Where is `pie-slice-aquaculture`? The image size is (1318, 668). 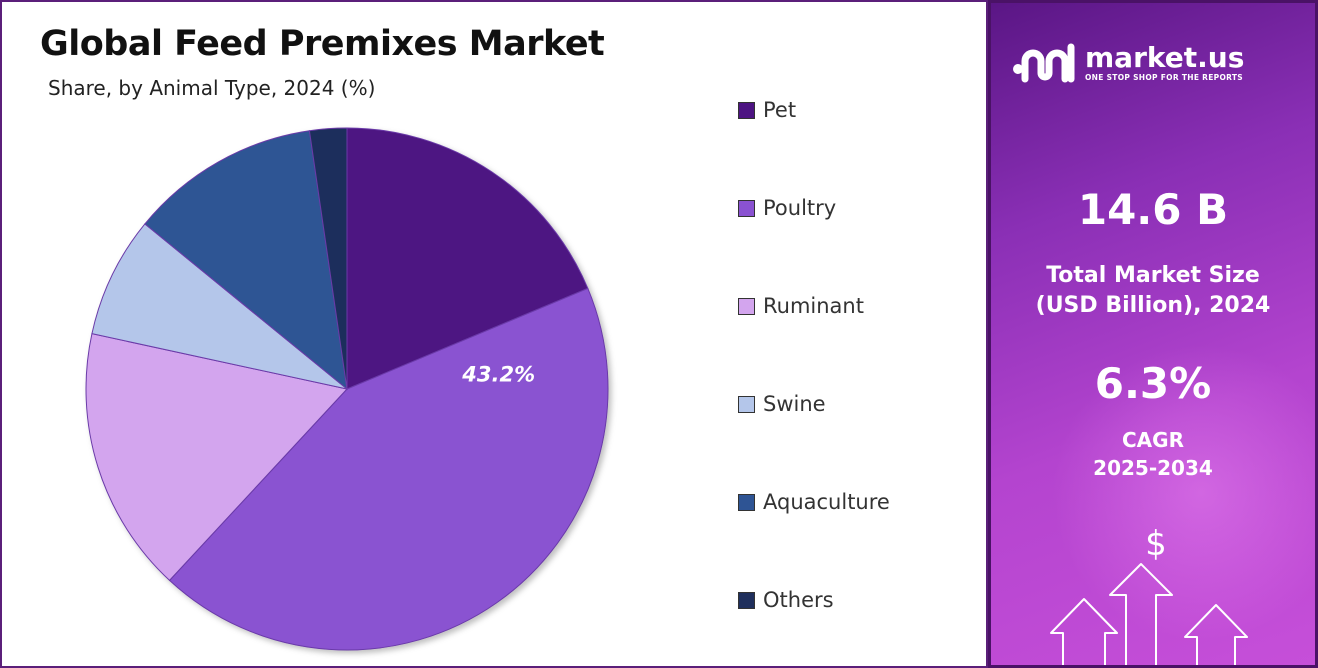
pie-slice-aquaculture is located at coordinates (246, 260).